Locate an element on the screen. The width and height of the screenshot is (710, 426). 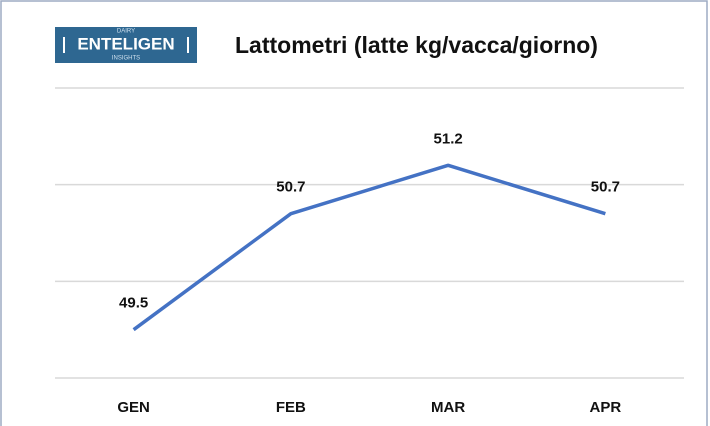
x-tick-label: APR is located at coordinates (606, 407).